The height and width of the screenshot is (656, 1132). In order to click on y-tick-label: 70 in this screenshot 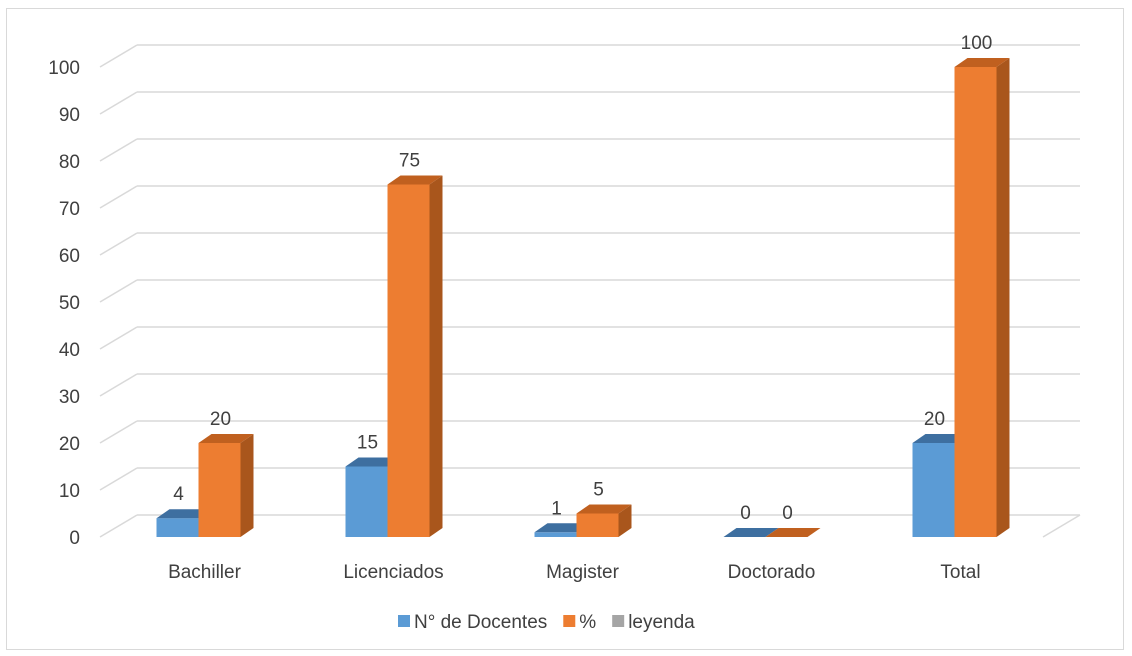, I will do `click(69, 209)`.